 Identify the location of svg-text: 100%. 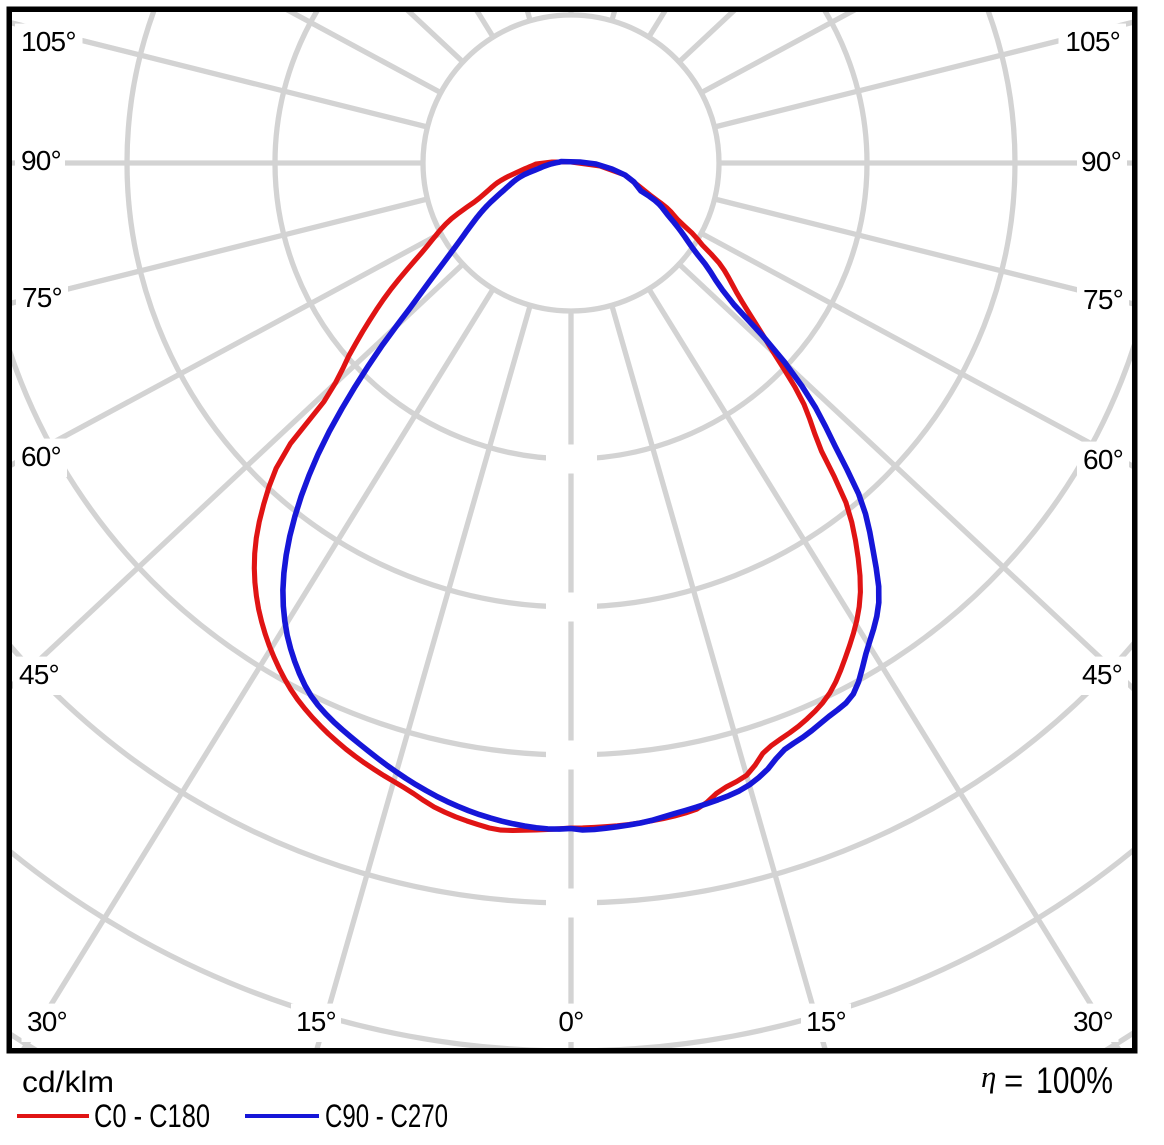
(1074, 1080).